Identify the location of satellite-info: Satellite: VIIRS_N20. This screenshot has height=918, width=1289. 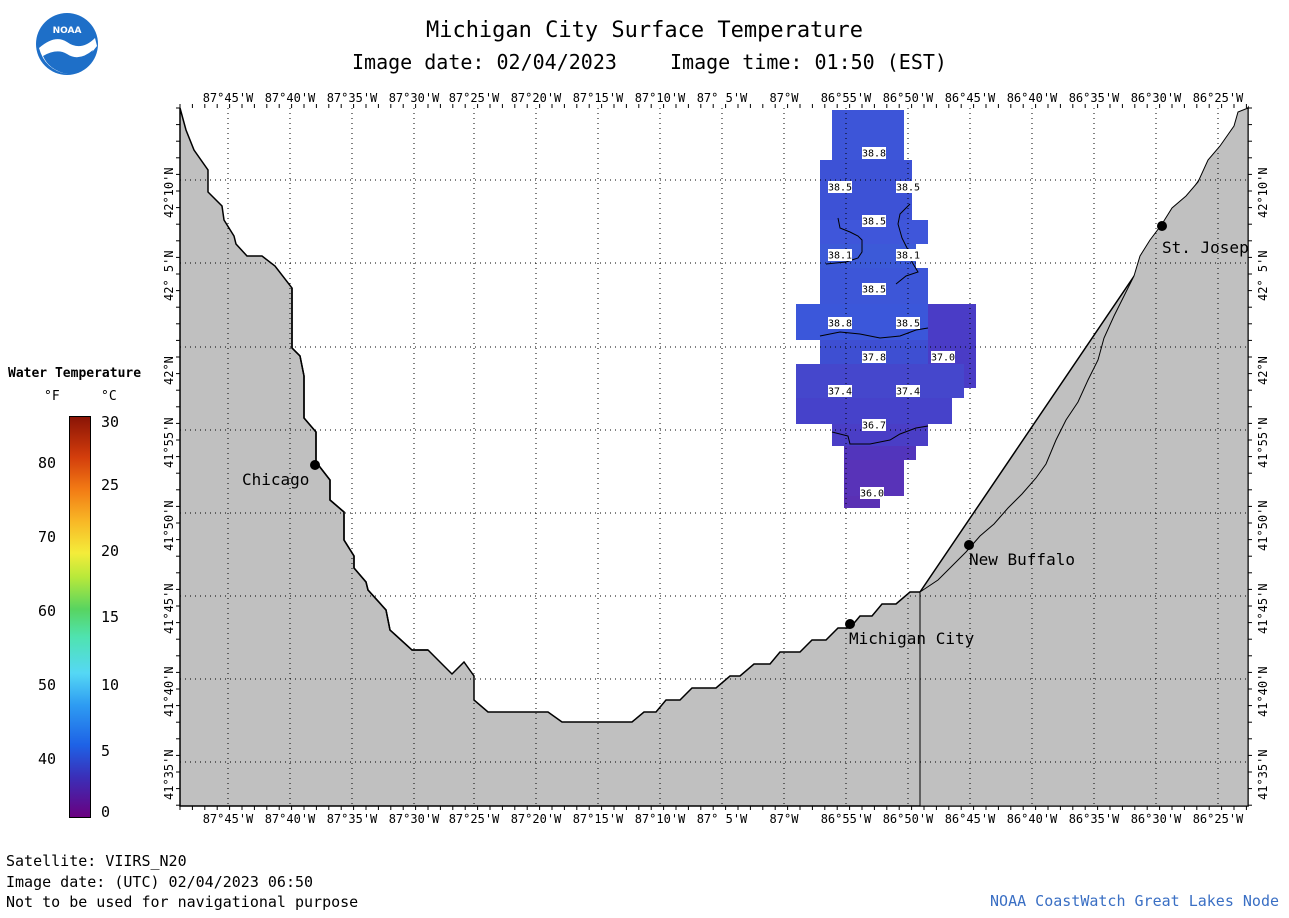
(96, 861).